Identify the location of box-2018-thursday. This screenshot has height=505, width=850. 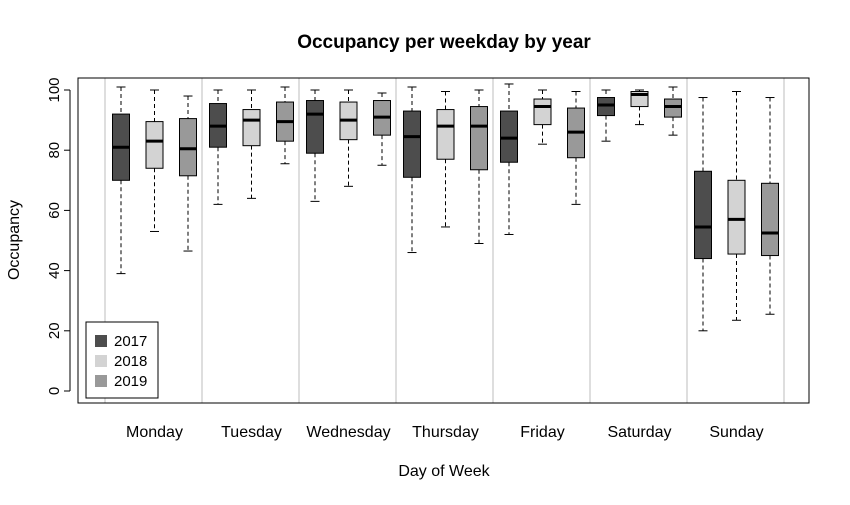
(445, 159).